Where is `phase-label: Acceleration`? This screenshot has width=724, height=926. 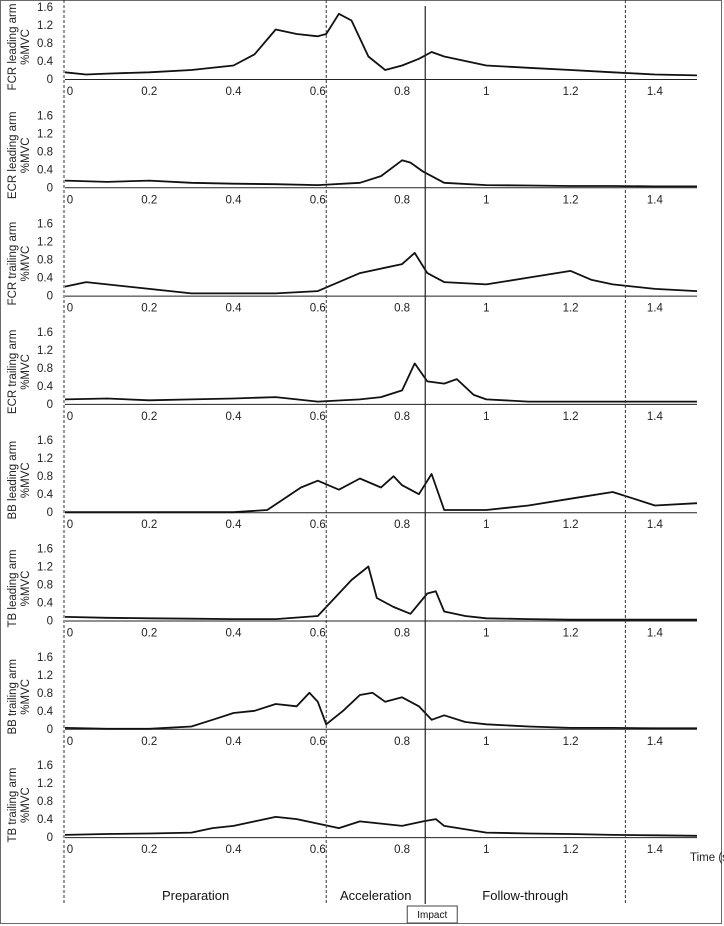
phase-label: Acceleration is located at coordinates (376, 895).